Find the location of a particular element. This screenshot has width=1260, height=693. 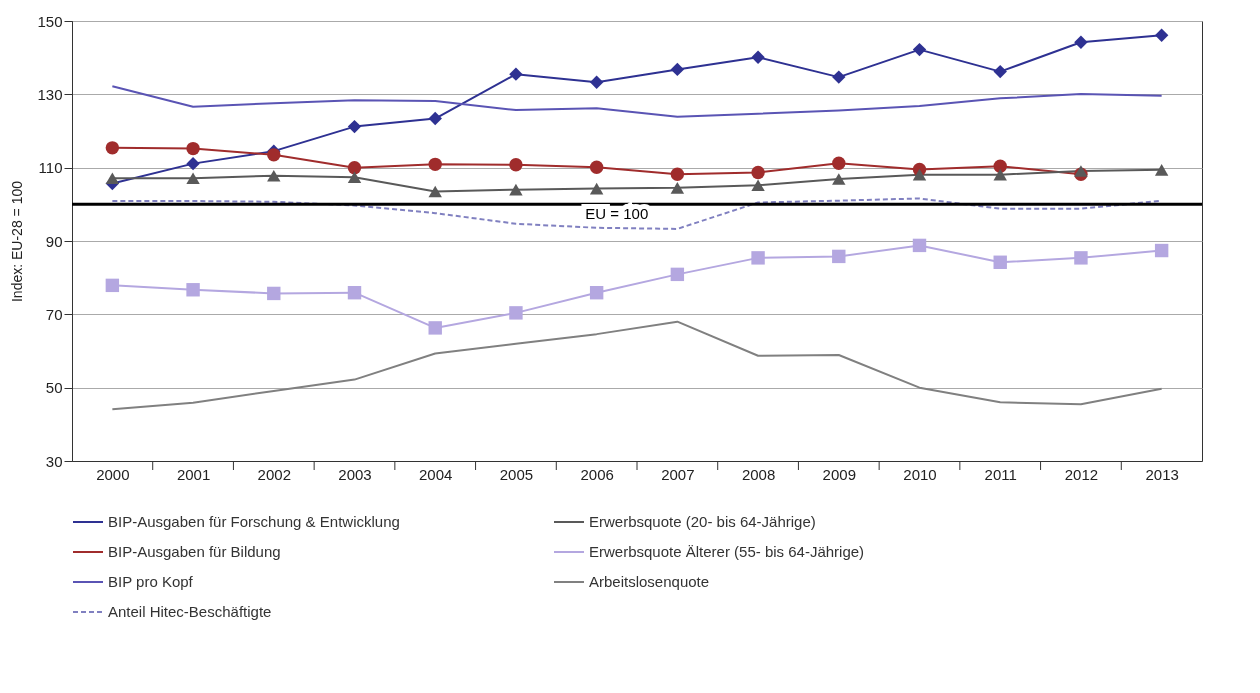

x-tick-label: 2013 is located at coordinates (1162, 474).